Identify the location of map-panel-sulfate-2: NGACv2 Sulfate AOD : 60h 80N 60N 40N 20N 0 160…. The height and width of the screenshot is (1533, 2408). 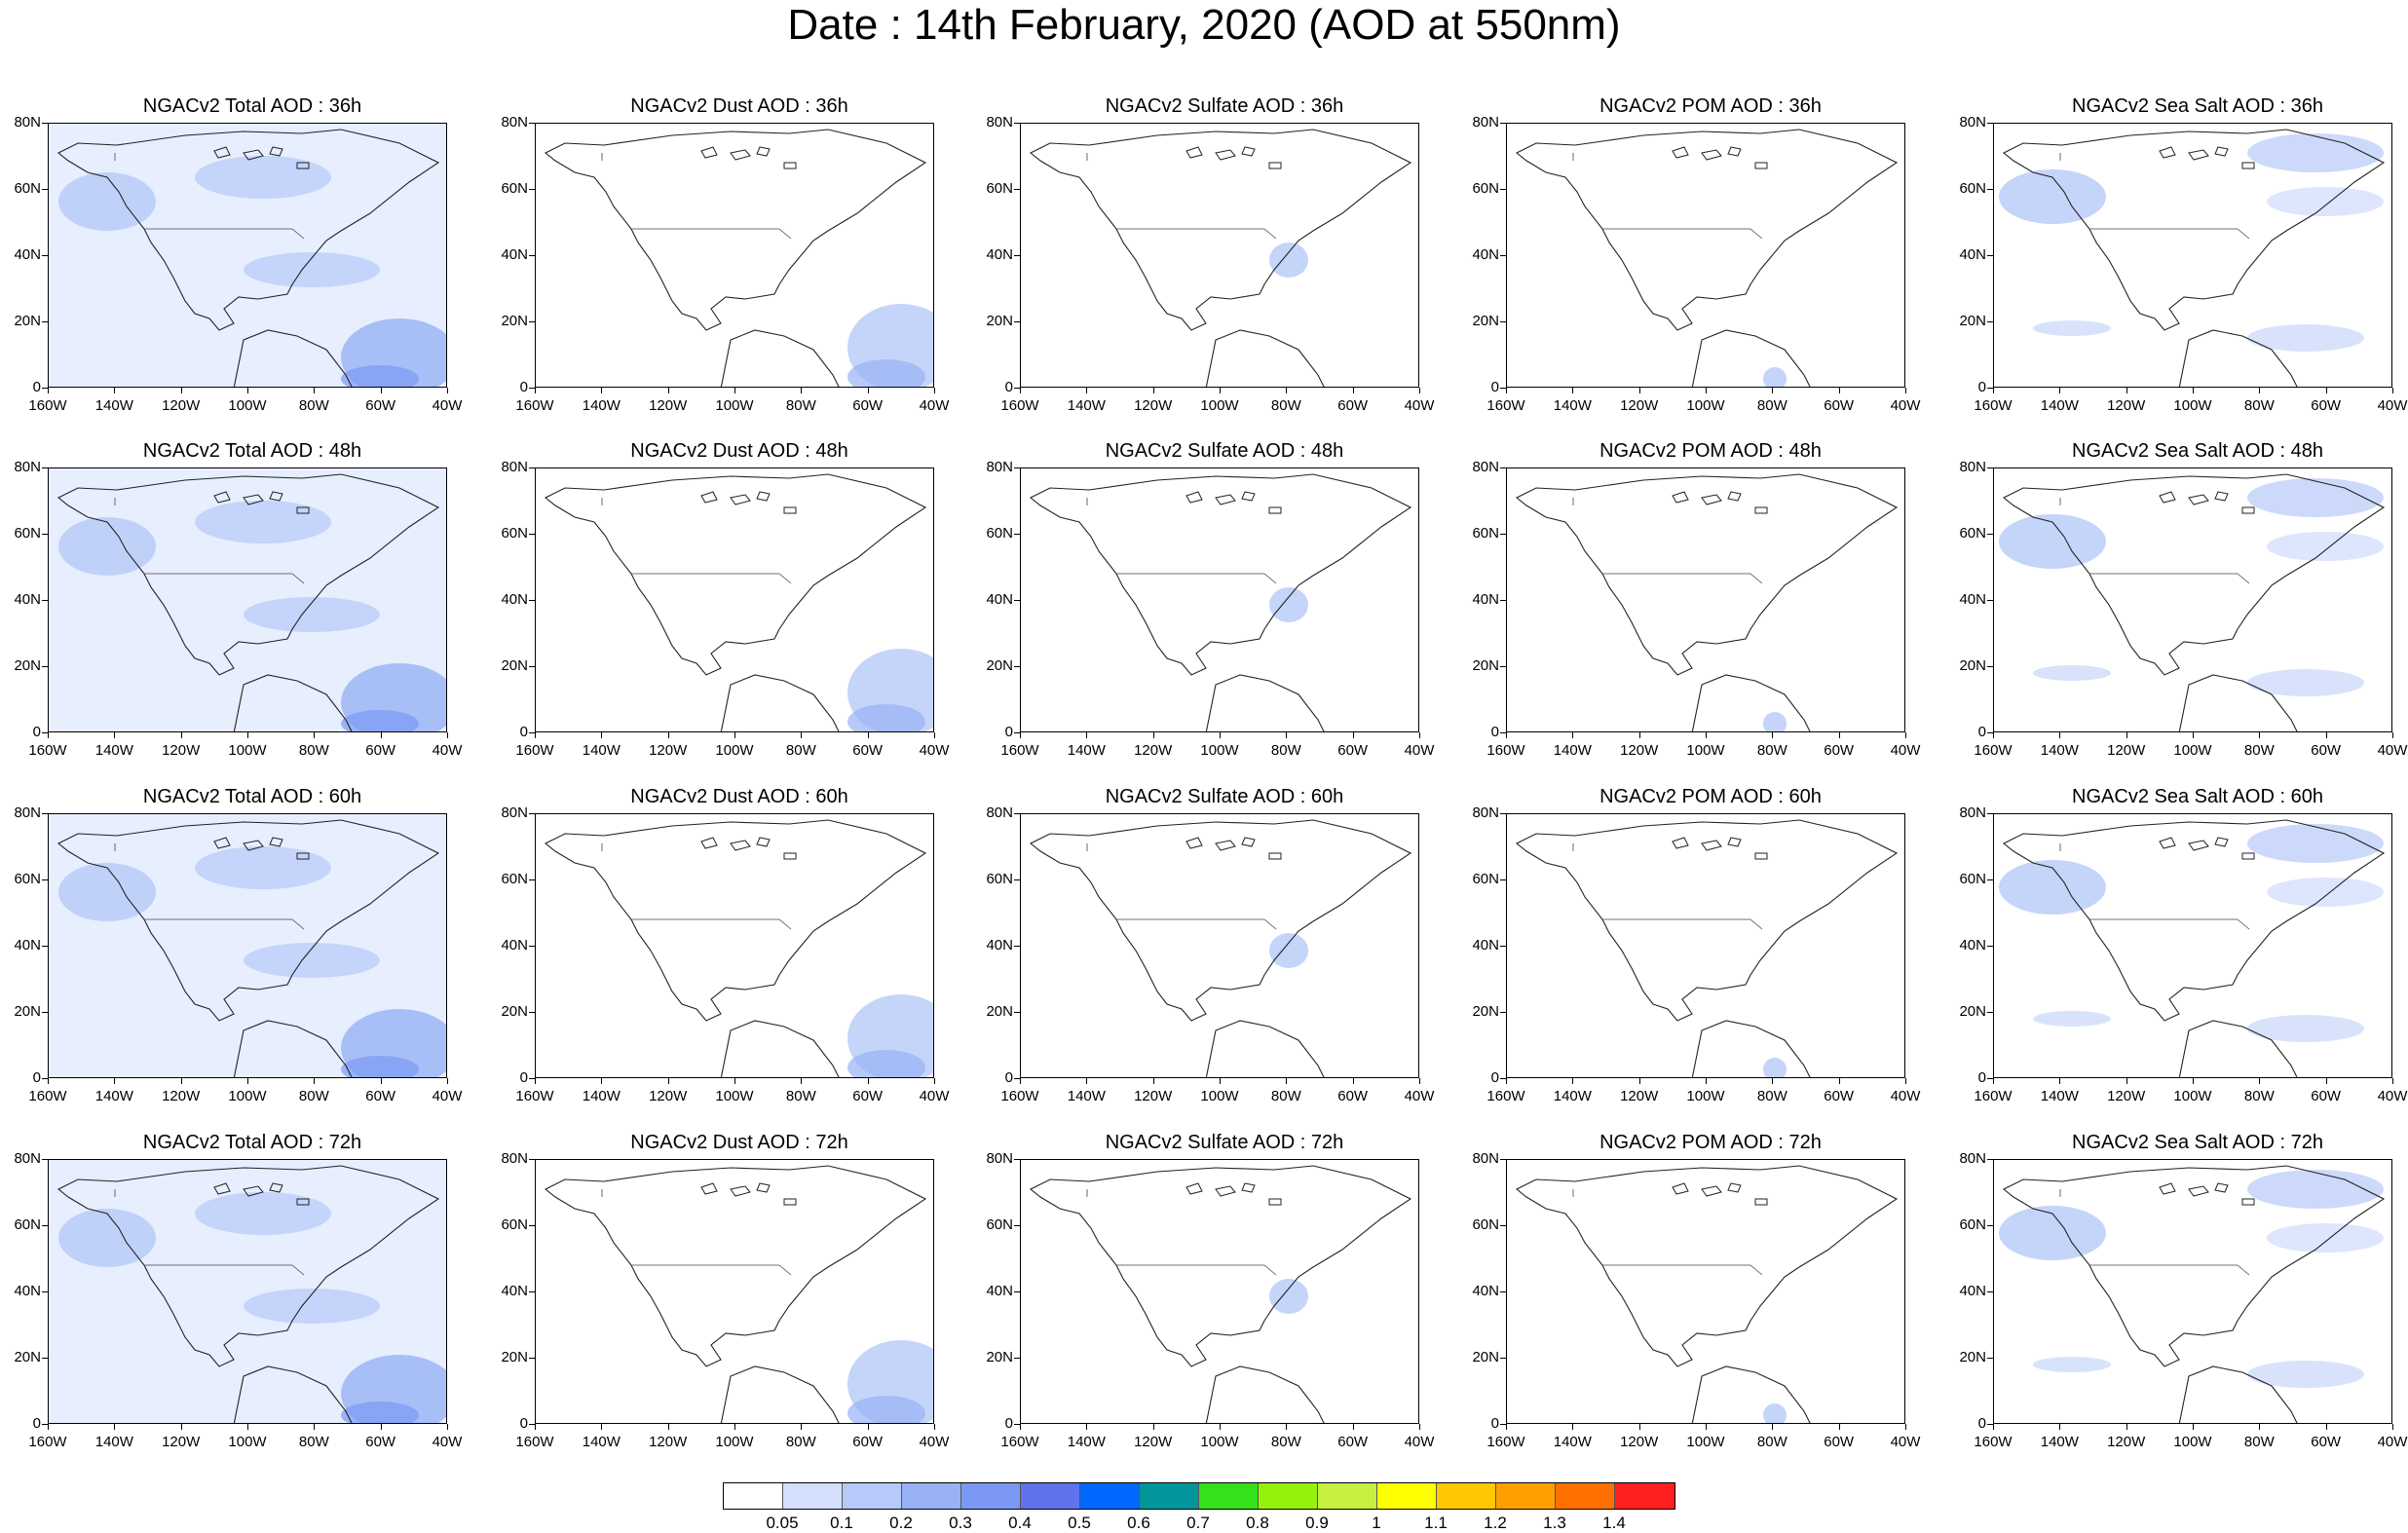
(1210, 965).